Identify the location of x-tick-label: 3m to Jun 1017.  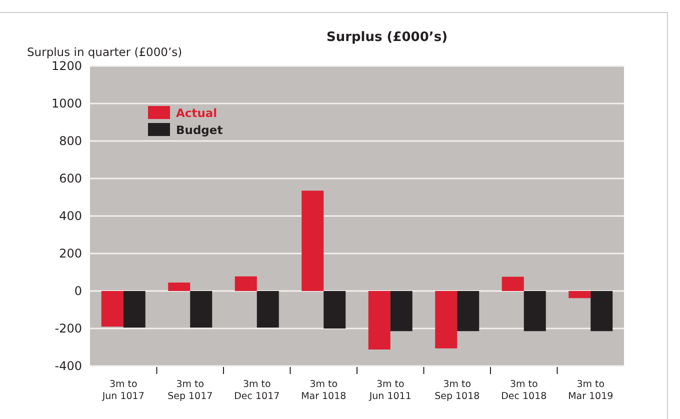
(122, 390).